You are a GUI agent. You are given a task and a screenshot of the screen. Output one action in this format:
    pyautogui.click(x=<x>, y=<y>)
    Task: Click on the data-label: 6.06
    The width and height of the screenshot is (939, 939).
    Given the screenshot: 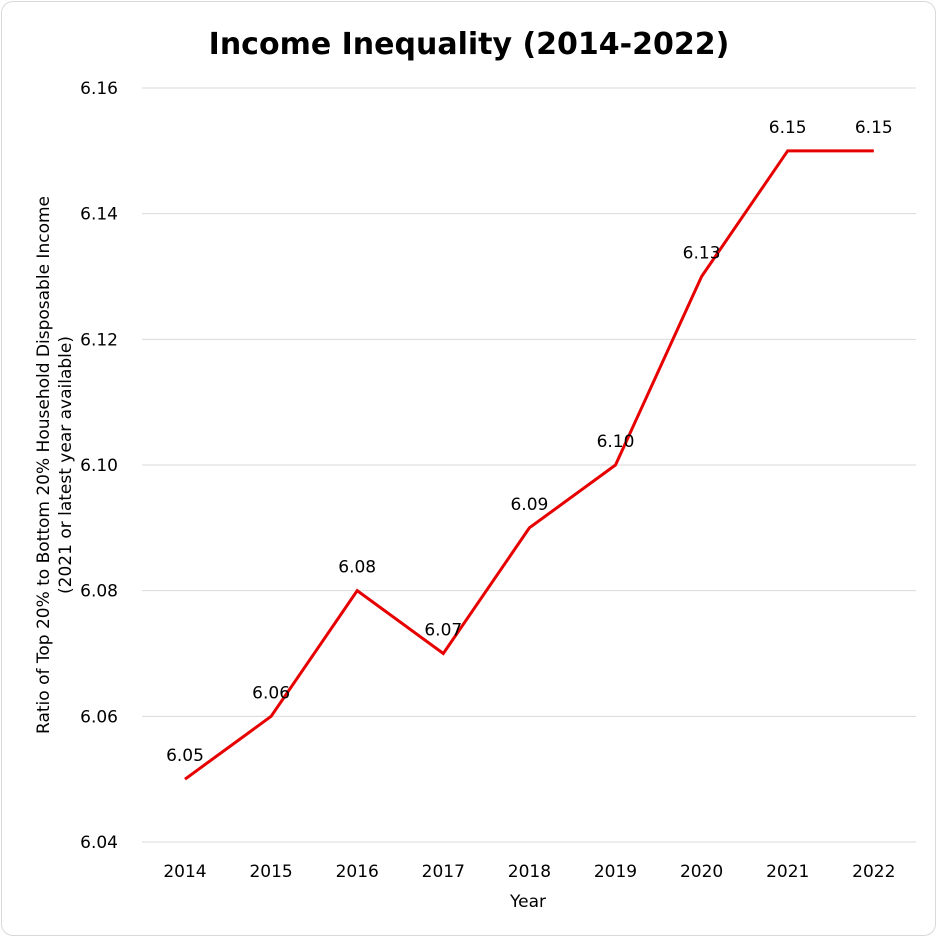 What is the action you would take?
    pyautogui.click(x=271, y=693)
    